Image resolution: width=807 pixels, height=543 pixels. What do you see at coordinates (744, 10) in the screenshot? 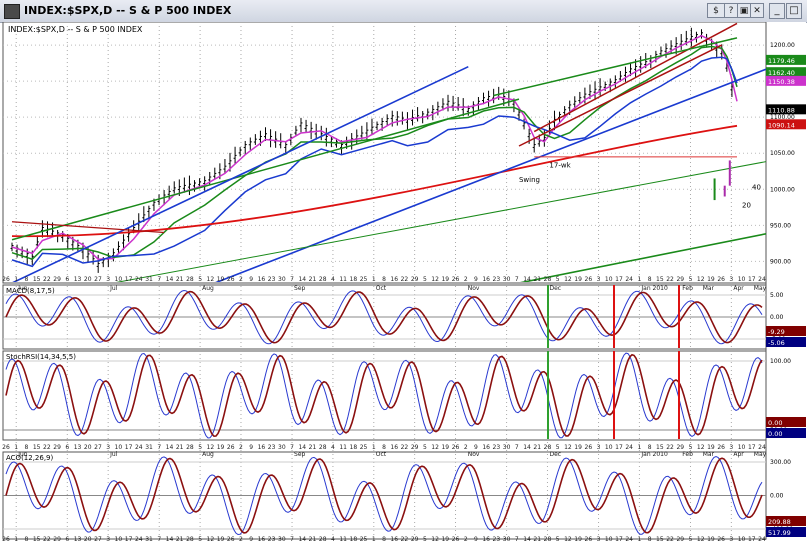
I see `panel-button: ▣` at bounding box center [744, 10].